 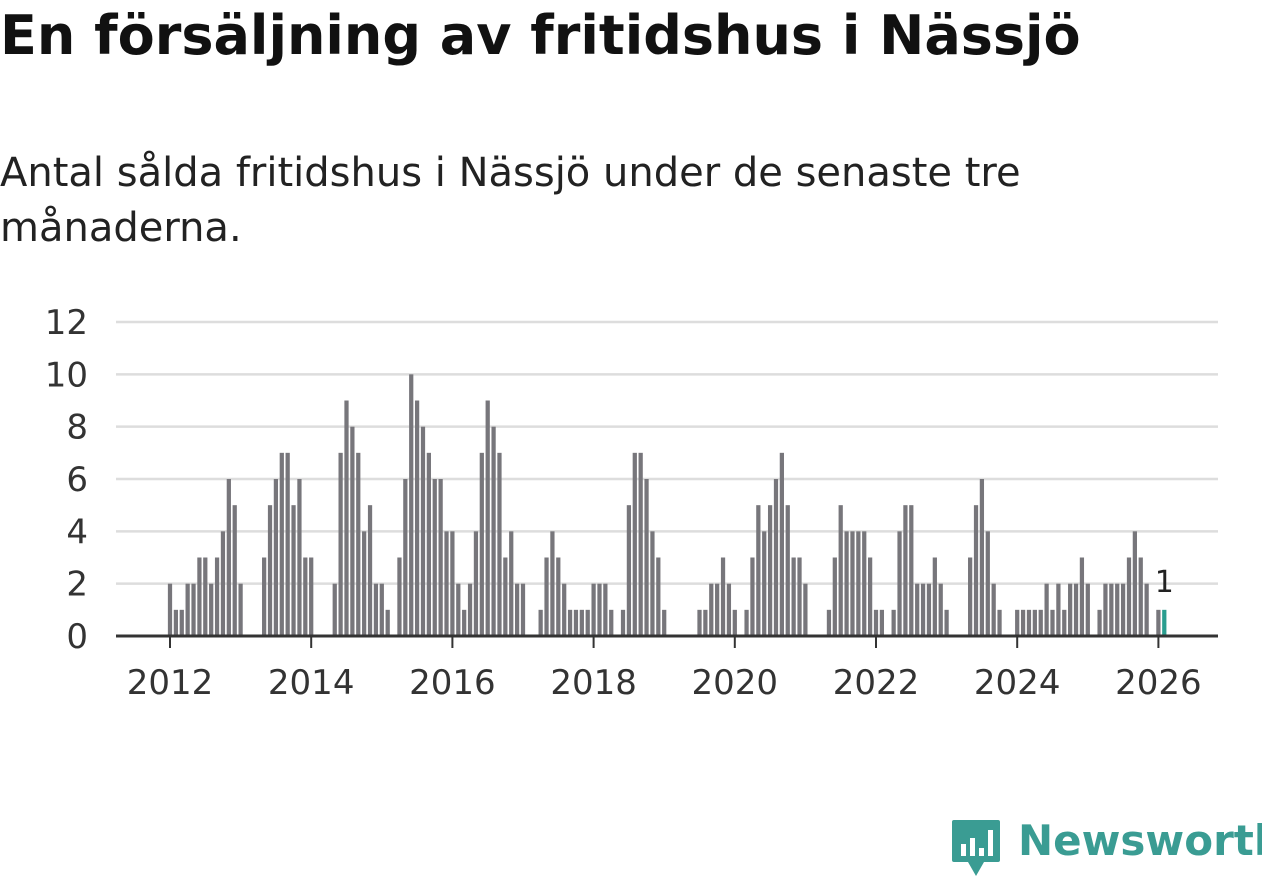 I want to click on y-tick-label: 6, so click(x=77, y=480).